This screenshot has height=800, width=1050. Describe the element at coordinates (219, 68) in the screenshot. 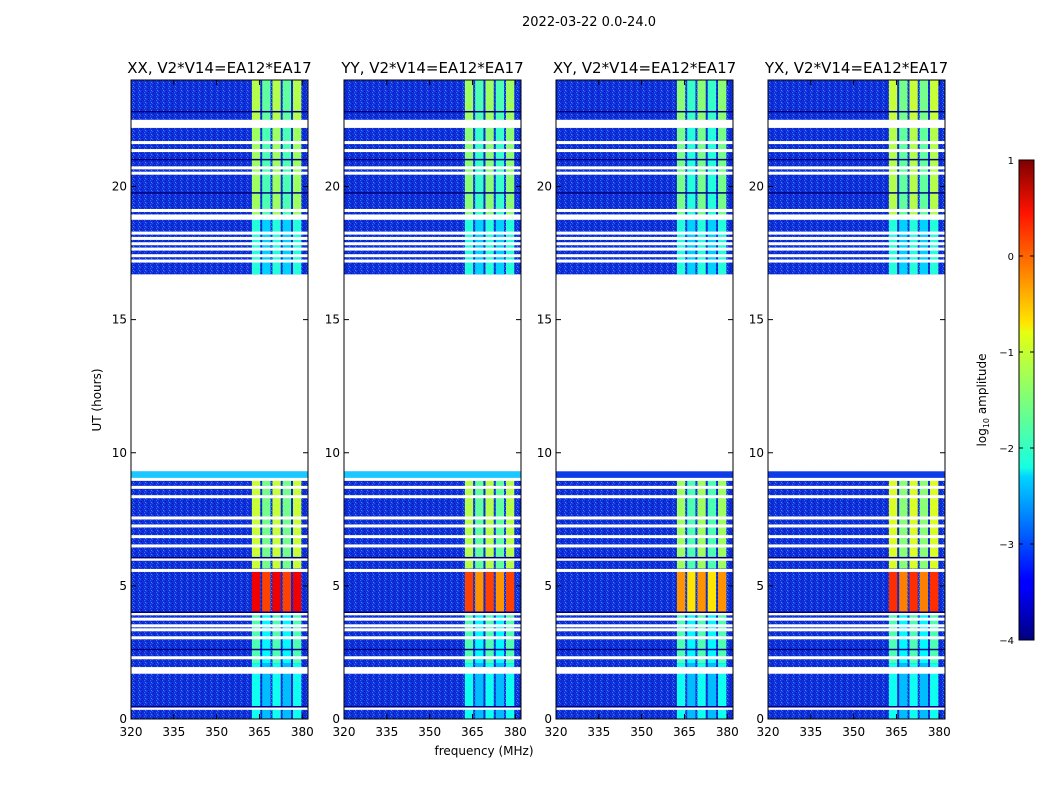

I see `panel-title: XX, V2*V14=EA12*EA17` at that location.